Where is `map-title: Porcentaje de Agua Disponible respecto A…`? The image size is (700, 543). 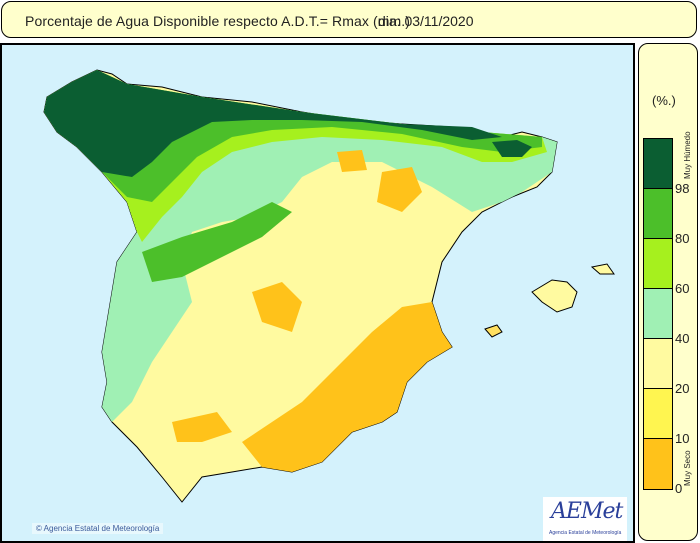
map-title: Porcentaje de Agua Disponible respecto A… is located at coordinates (218, 21).